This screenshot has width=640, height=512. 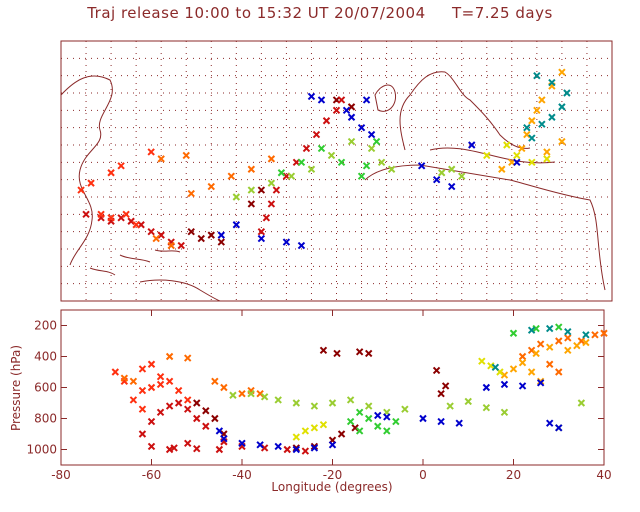 What do you see at coordinates (368, 418) in the screenshot?
I see `pressure-point-s7` at bounding box center [368, 418].